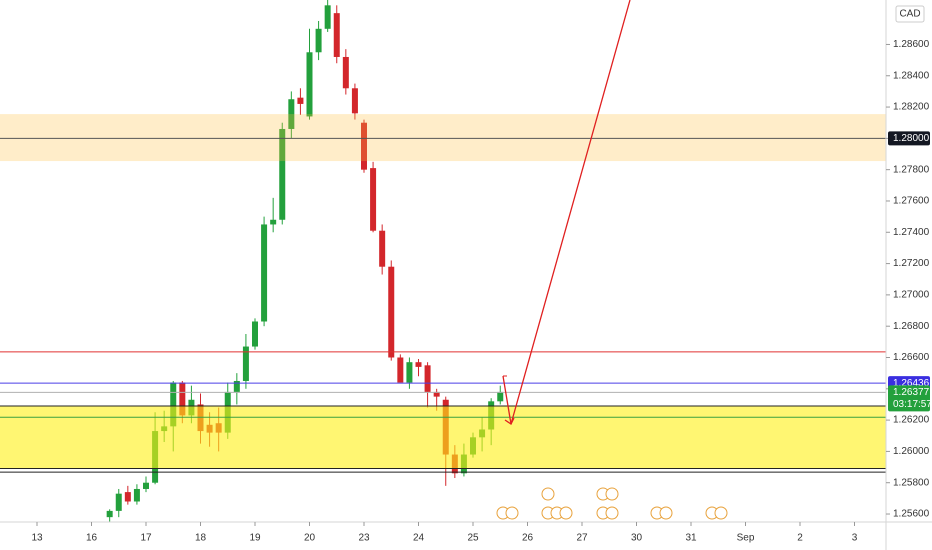 The height and width of the screenshot is (550, 932). What do you see at coordinates (364, 538) in the screenshot?
I see `x-tick-label: 23` at bounding box center [364, 538].